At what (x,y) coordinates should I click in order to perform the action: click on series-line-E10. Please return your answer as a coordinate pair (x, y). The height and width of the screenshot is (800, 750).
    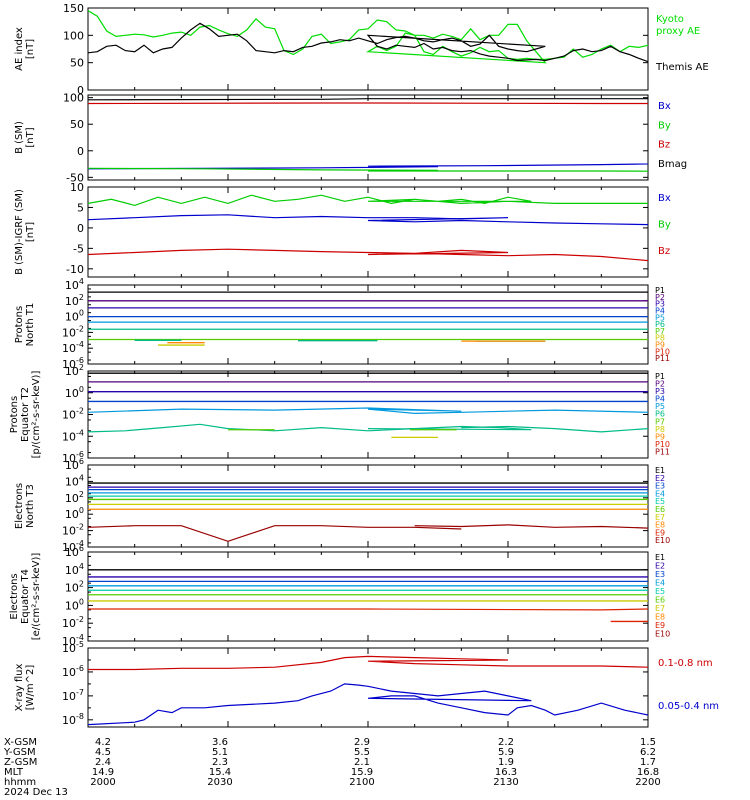
    Looking at the image, I should click on (275, 533).